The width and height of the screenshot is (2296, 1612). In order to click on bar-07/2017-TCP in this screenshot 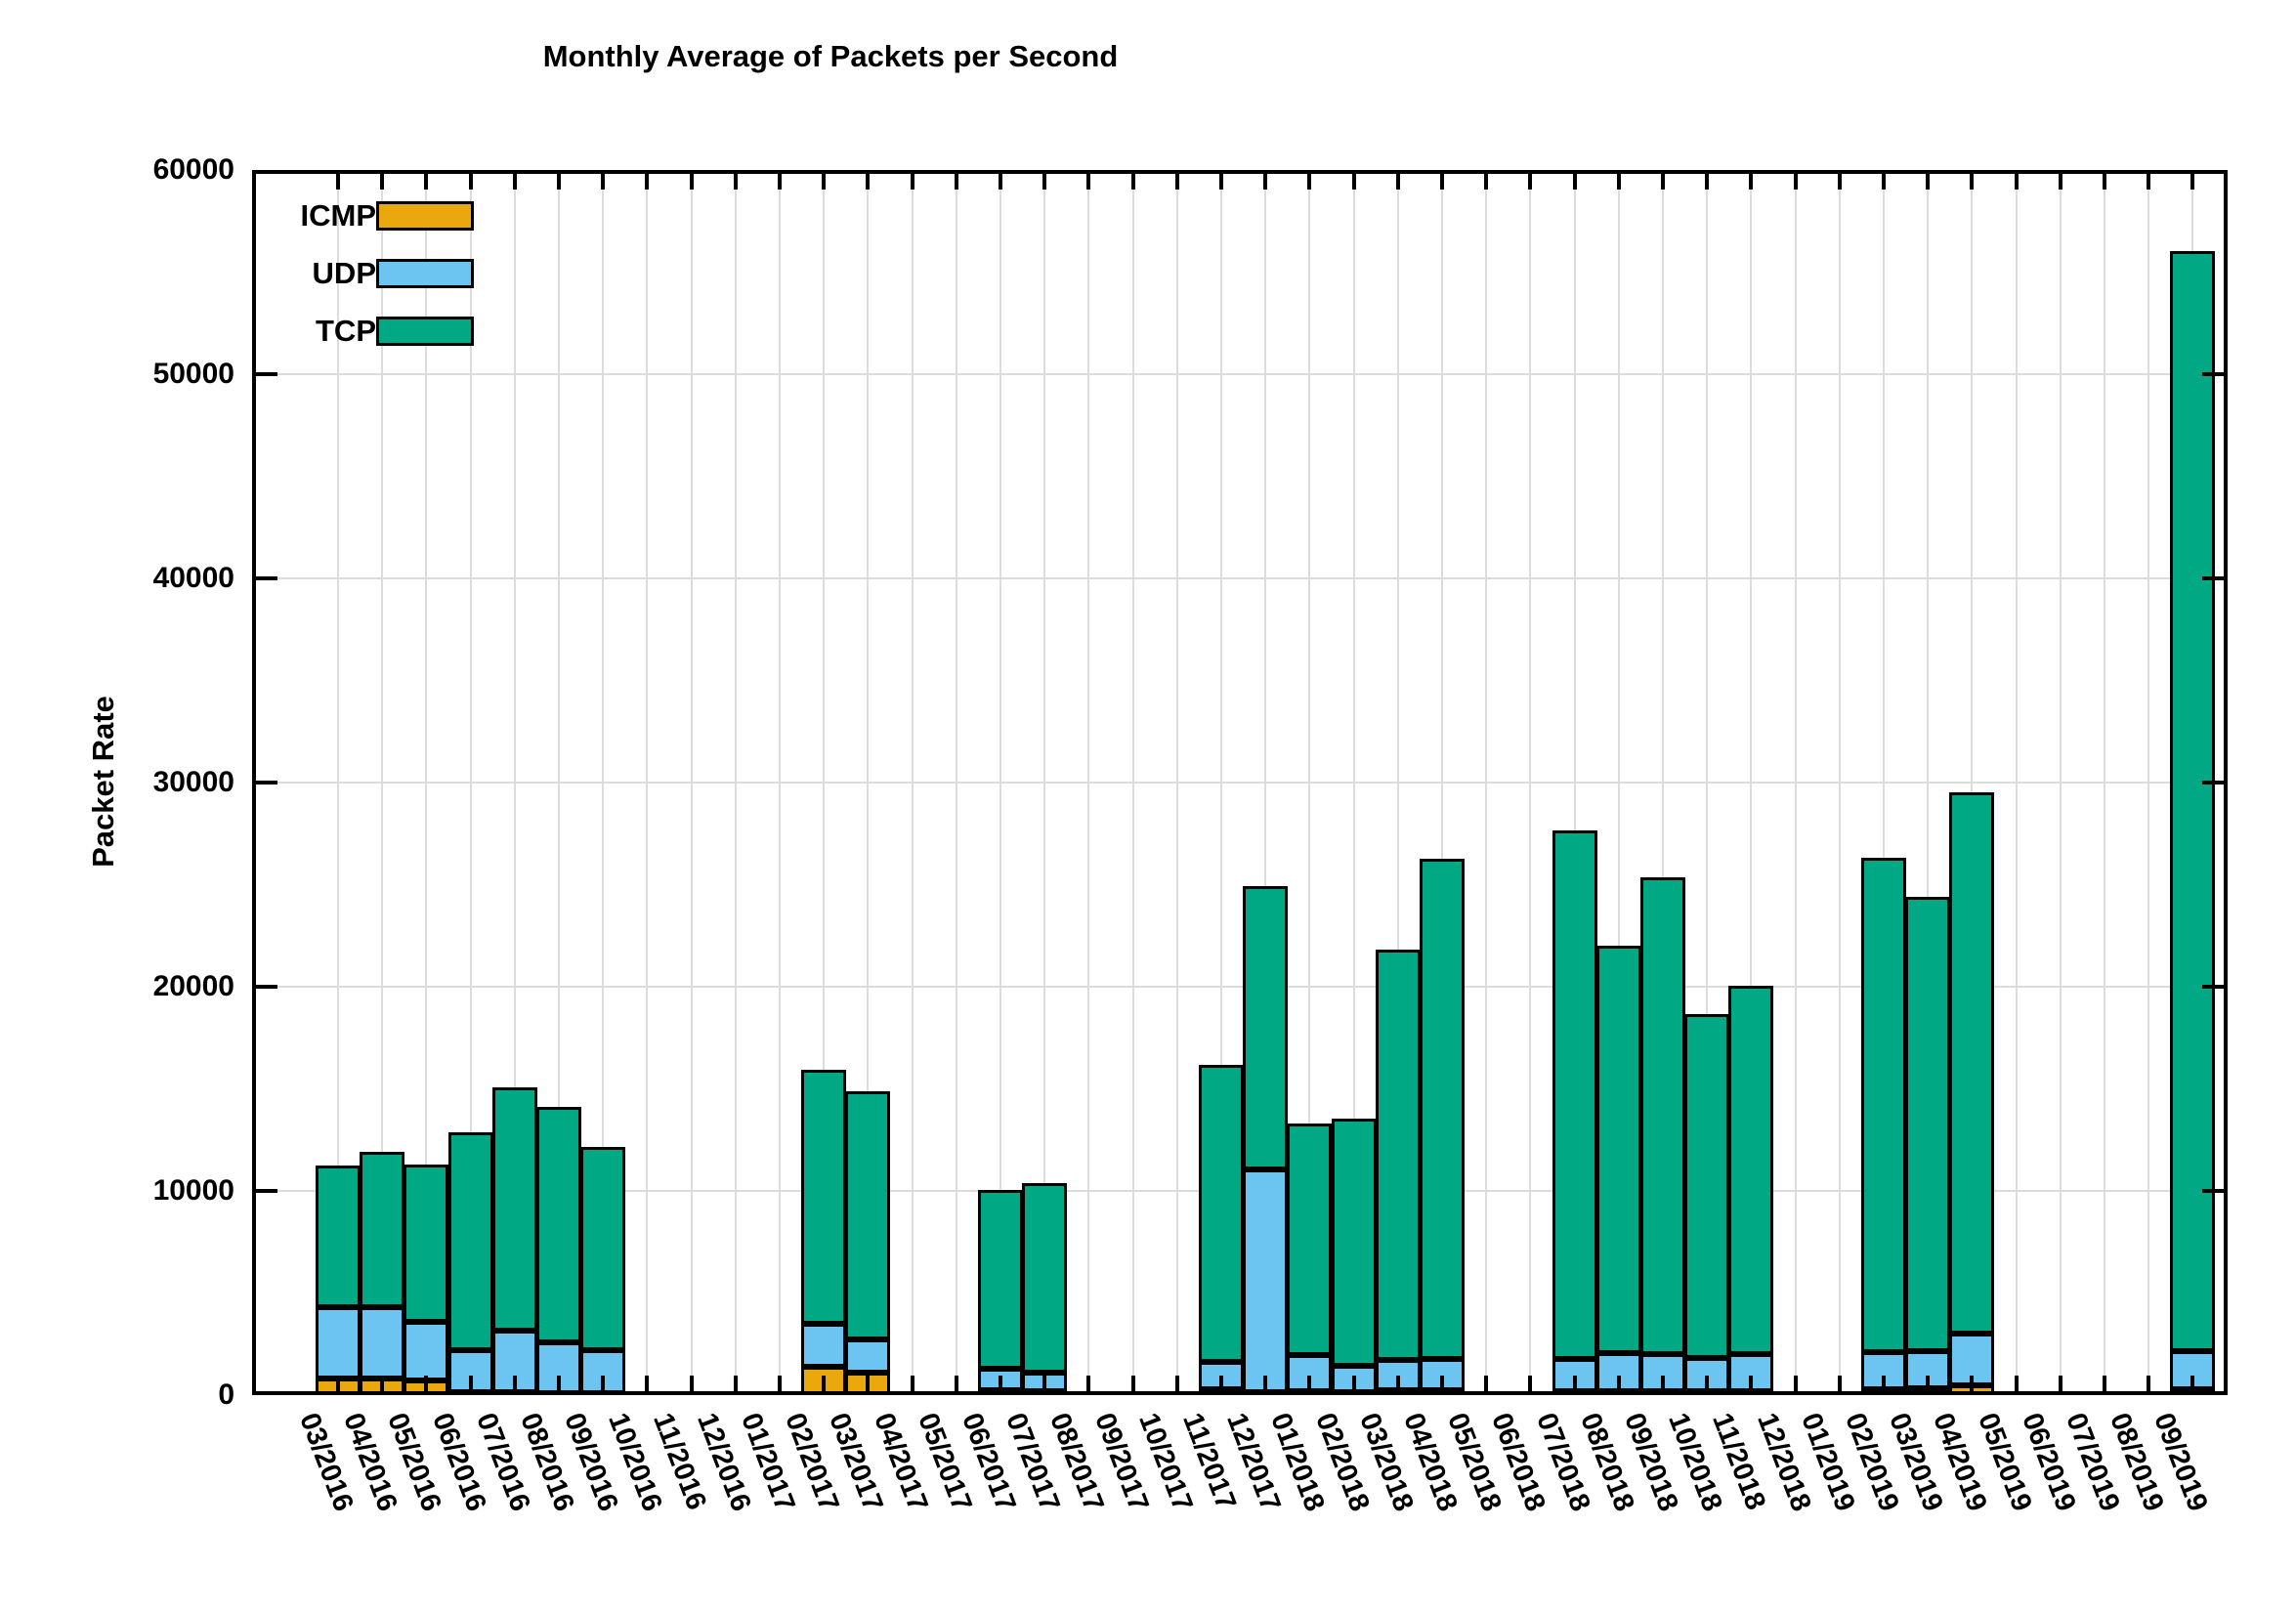, I will do `click(1045, 1278)`.